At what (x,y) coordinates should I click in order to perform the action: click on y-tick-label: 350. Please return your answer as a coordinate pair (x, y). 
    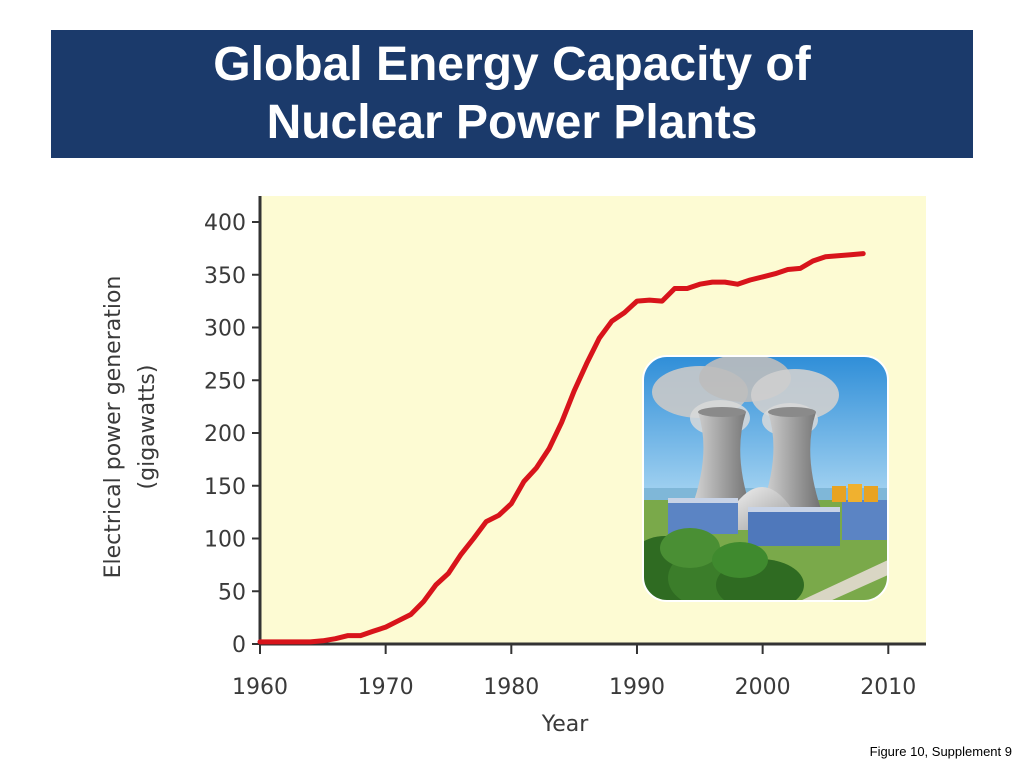
    Looking at the image, I should click on (225, 276).